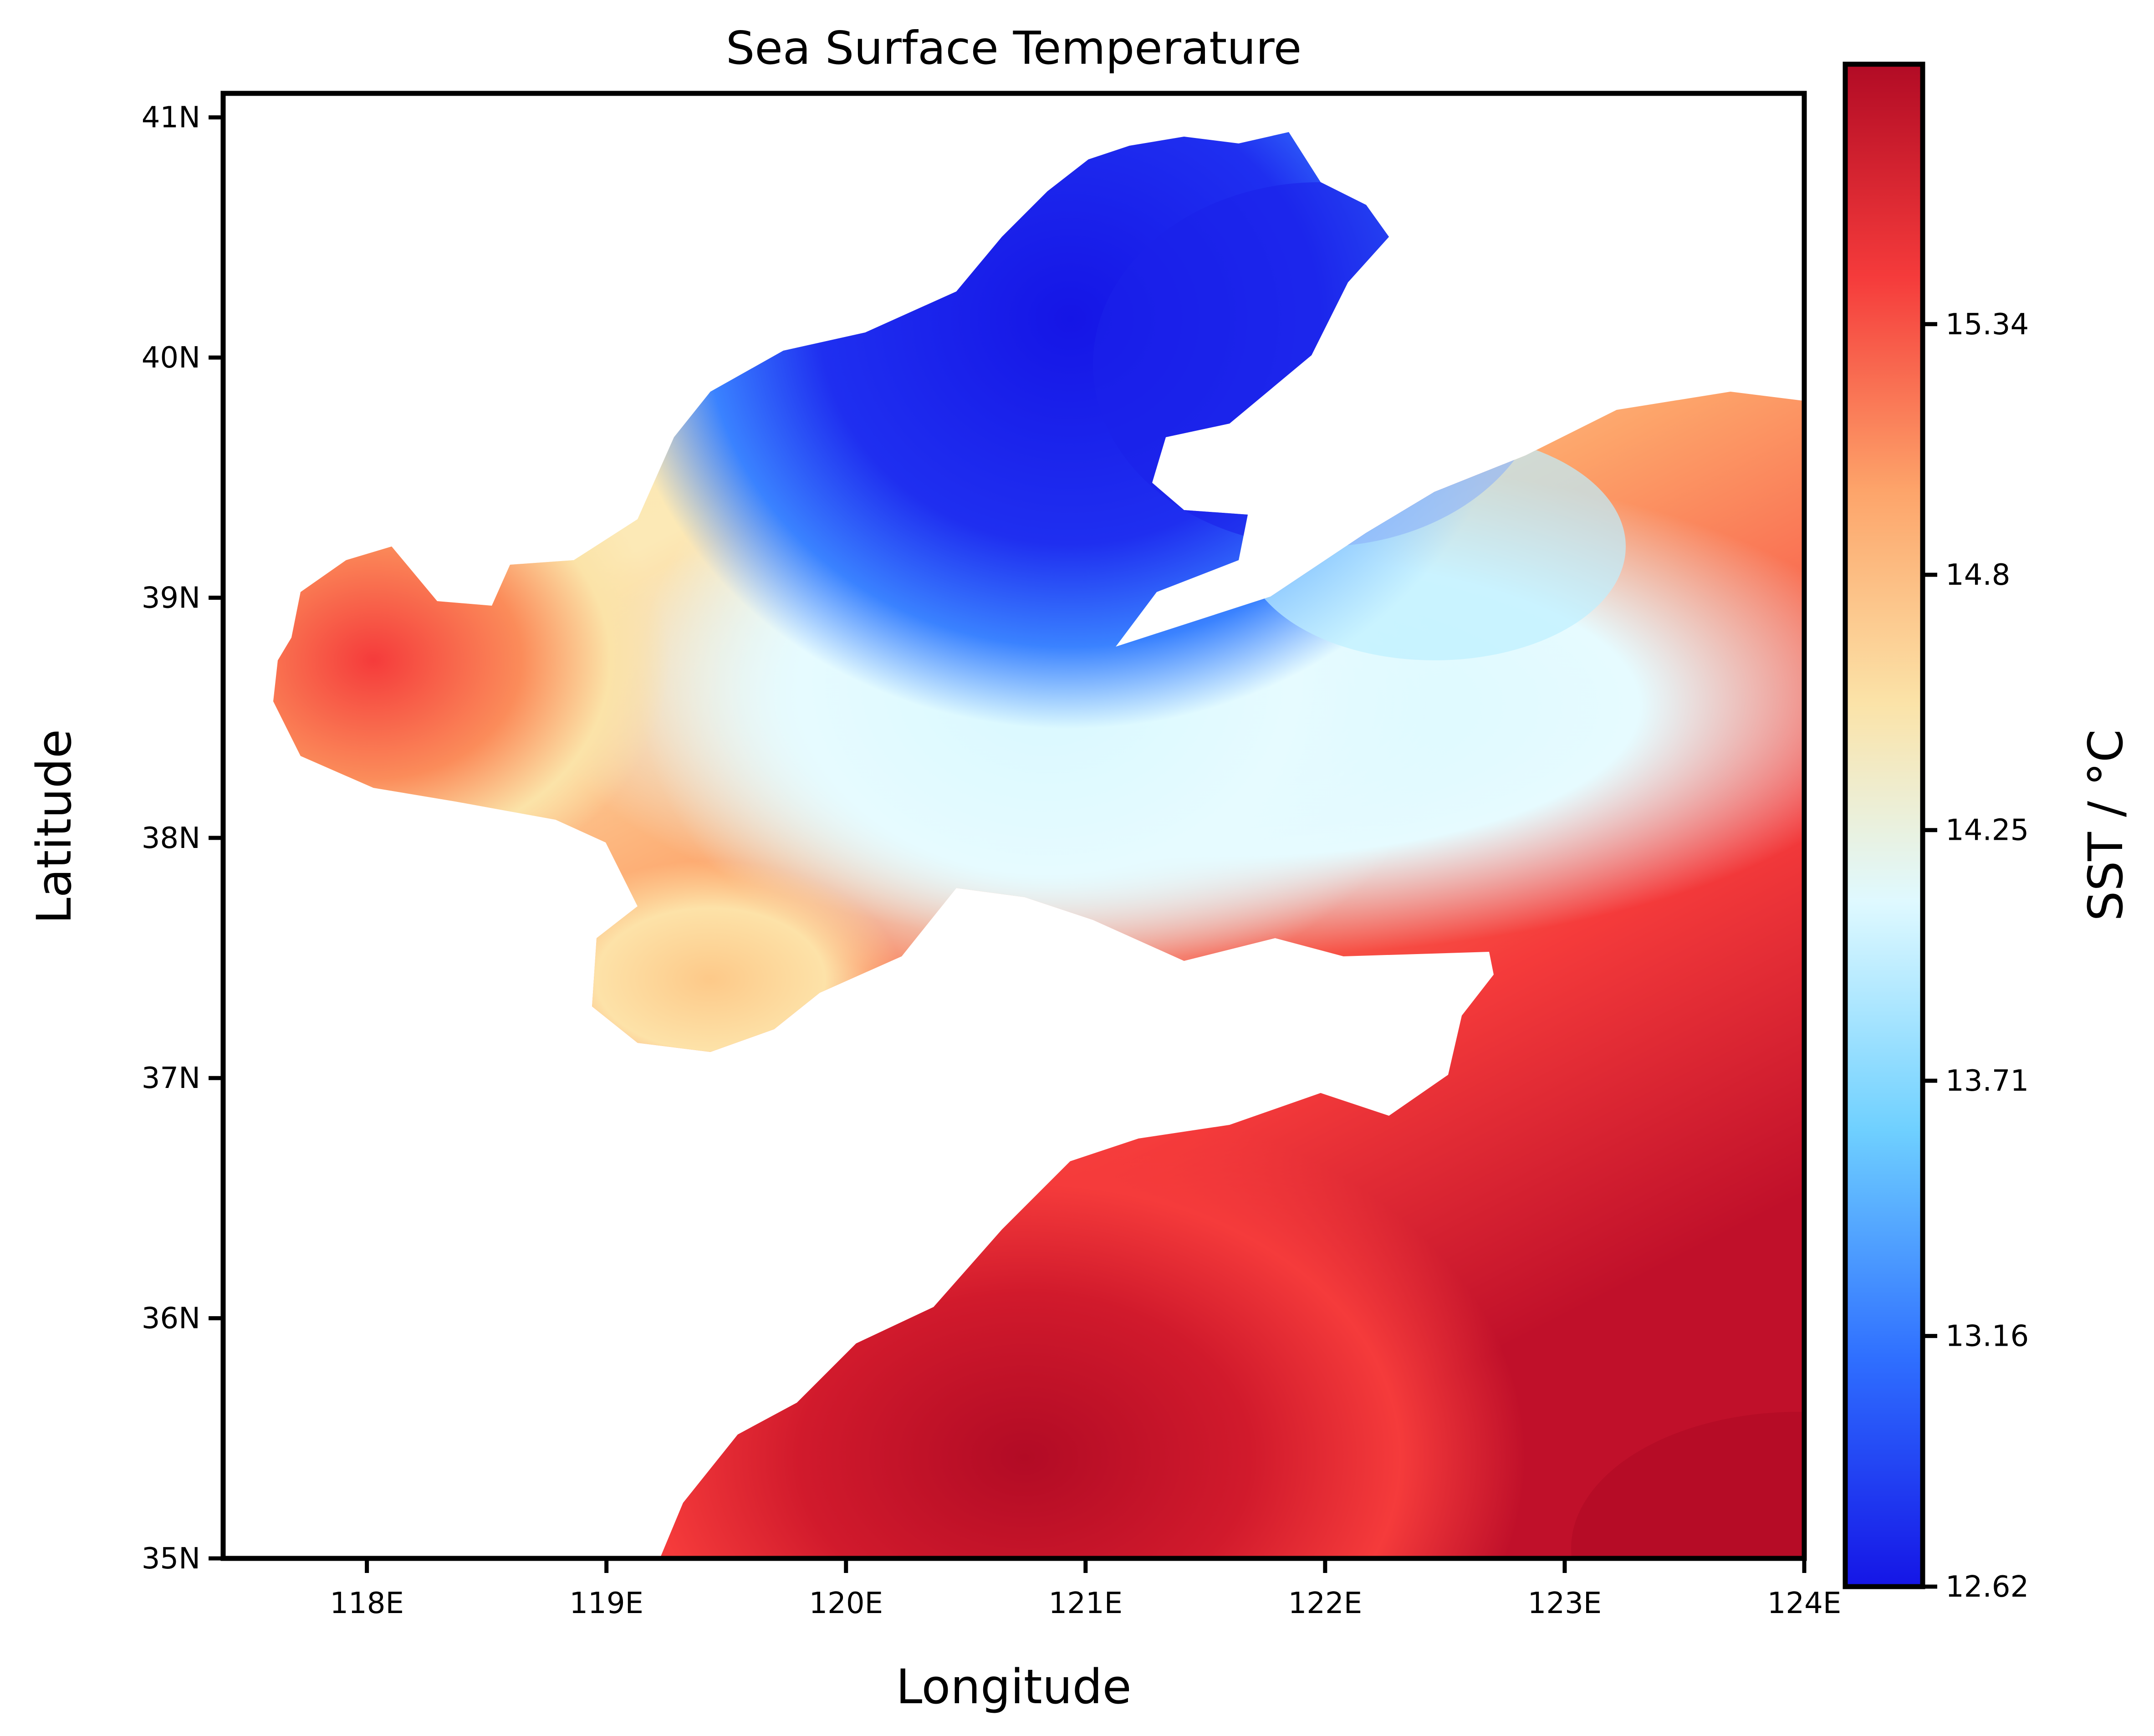  Describe the element at coordinates (1013, 1687) in the screenshot. I see `x-axis-title: Longitude` at that location.